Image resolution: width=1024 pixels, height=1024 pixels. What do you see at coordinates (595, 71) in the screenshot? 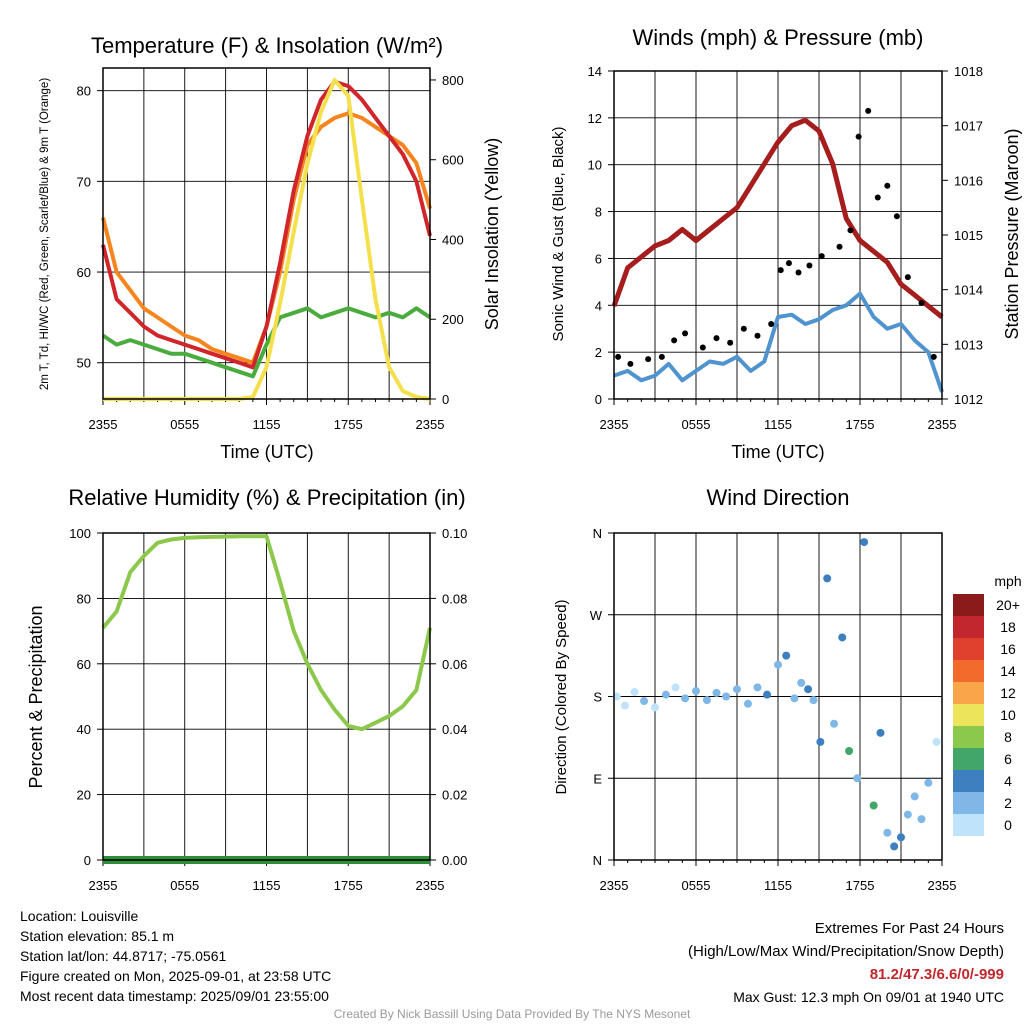
I see `y-tick-label: 14` at bounding box center [595, 71].